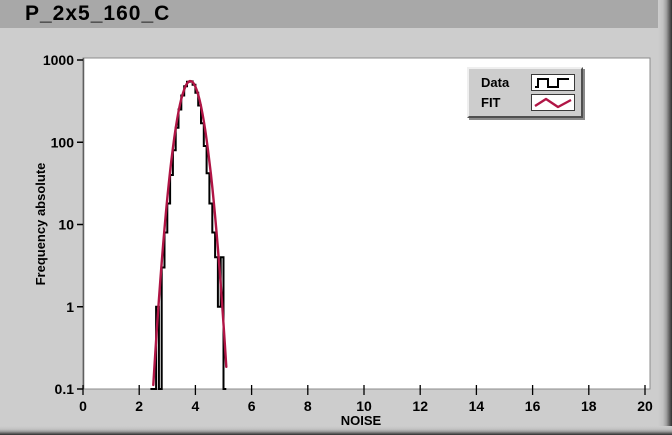 This screenshot has width=672, height=435. I want to click on legend-row-fit: FIT, so click(528, 102).